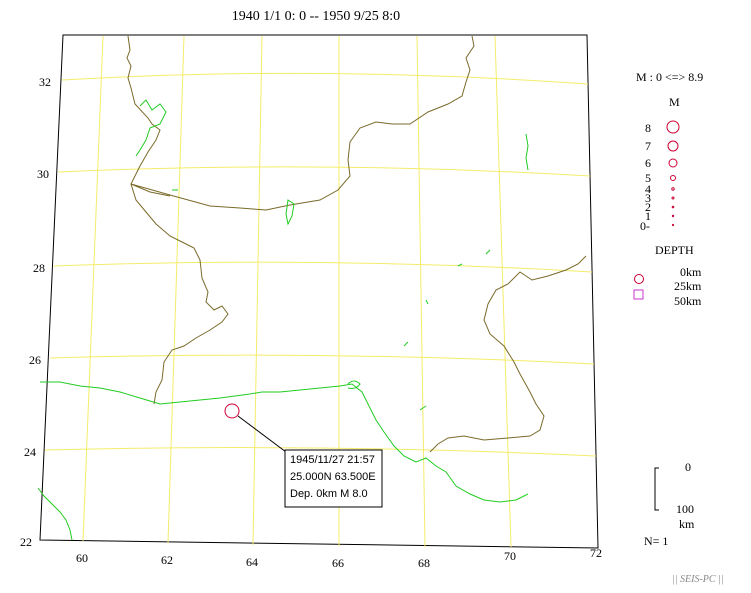 The height and width of the screenshot is (593, 751). What do you see at coordinates (596, 553) in the screenshot?
I see `lon-label-72: 72` at bounding box center [596, 553].